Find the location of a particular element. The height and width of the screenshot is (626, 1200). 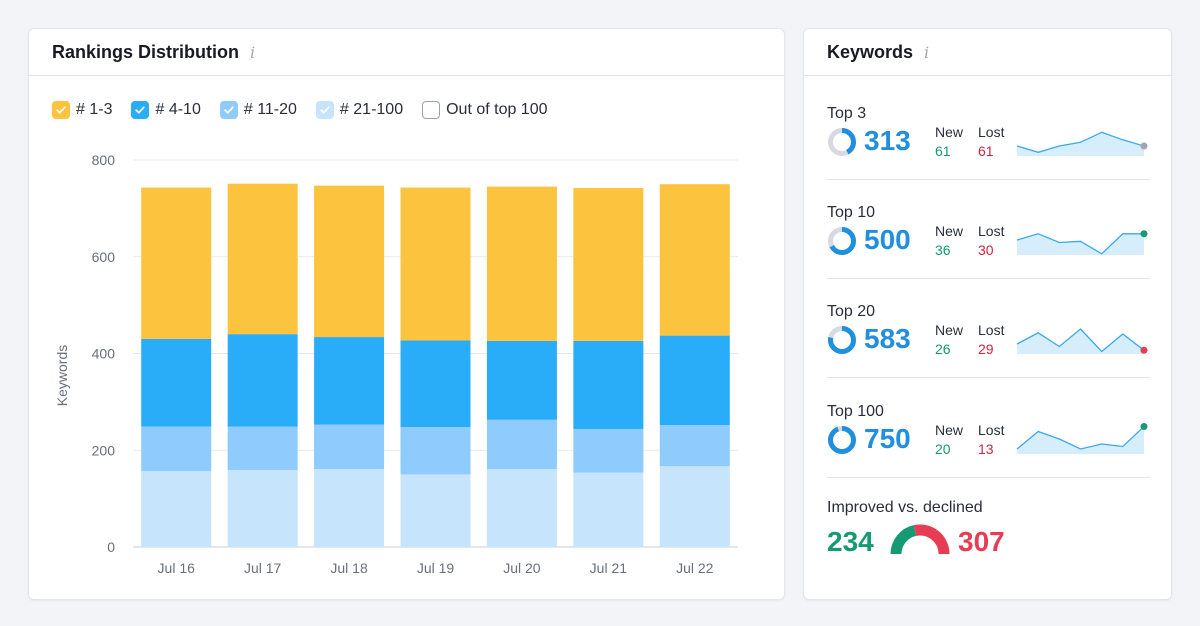

legend-item: # 4-10 is located at coordinates (166, 110).